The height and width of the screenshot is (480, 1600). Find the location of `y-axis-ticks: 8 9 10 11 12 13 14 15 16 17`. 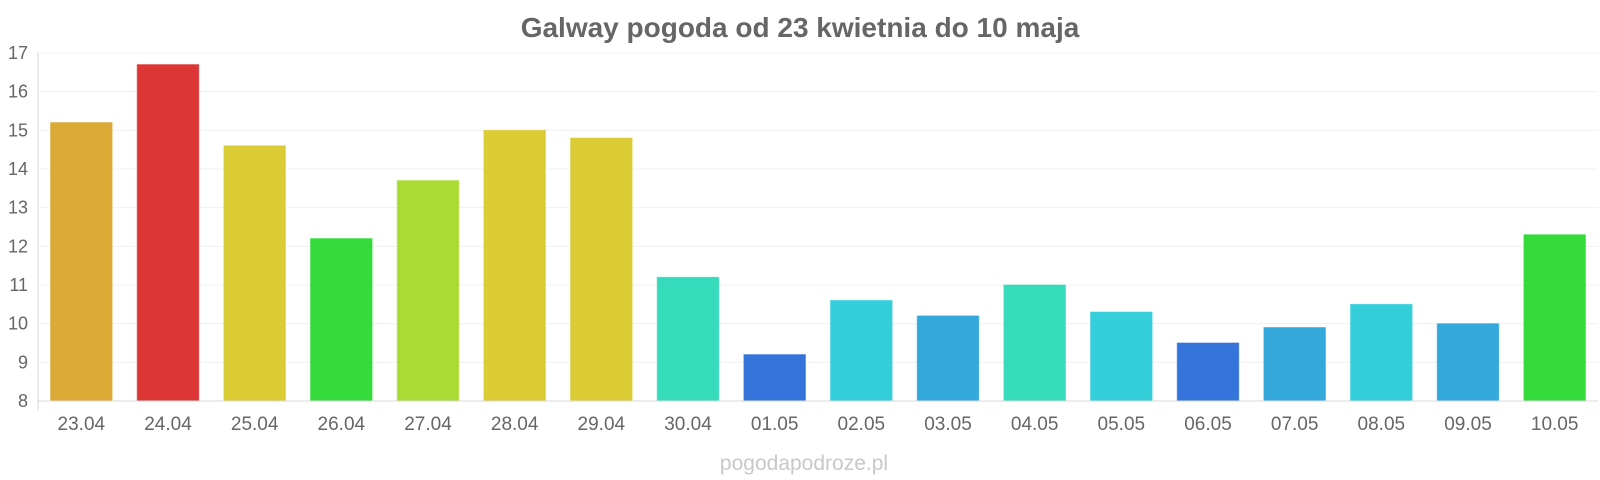

y-axis-ticks: 8 9 10 11 12 13 14 15 16 17 is located at coordinates (18, 227).